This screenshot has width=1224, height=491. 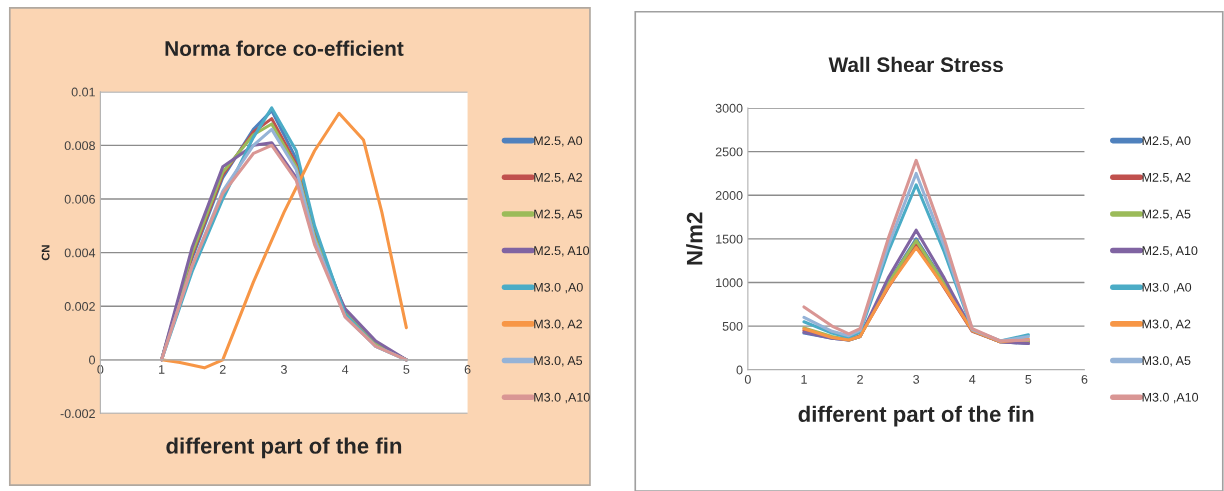 What do you see at coordinates (729, 239) in the screenshot?
I see `y-tick-label: 1500` at bounding box center [729, 239].